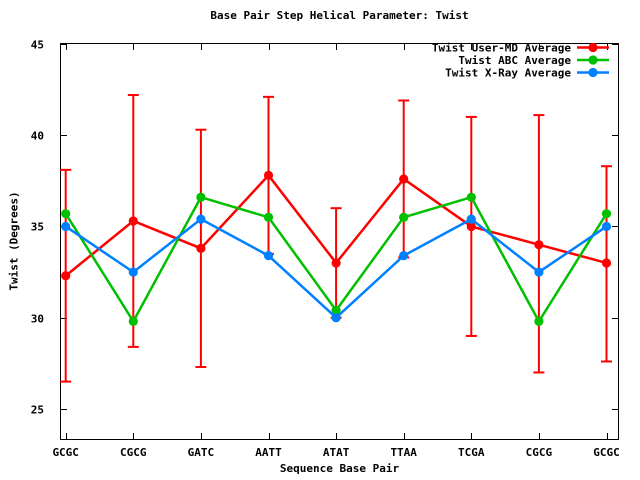 The width and height of the screenshot is (640, 480). What do you see at coordinates (37, 45) in the screenshot?
I see `y-tick-label: 45` at bounding box center [37, 45].